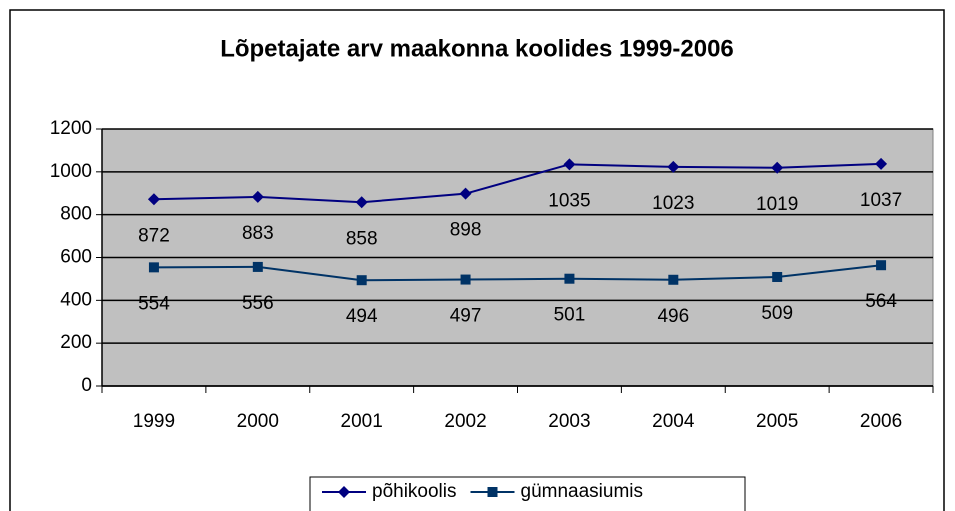  Describe the element at coordinates (258, 421) in the screenshot. I see `x-tick-label: 2000` at that location.